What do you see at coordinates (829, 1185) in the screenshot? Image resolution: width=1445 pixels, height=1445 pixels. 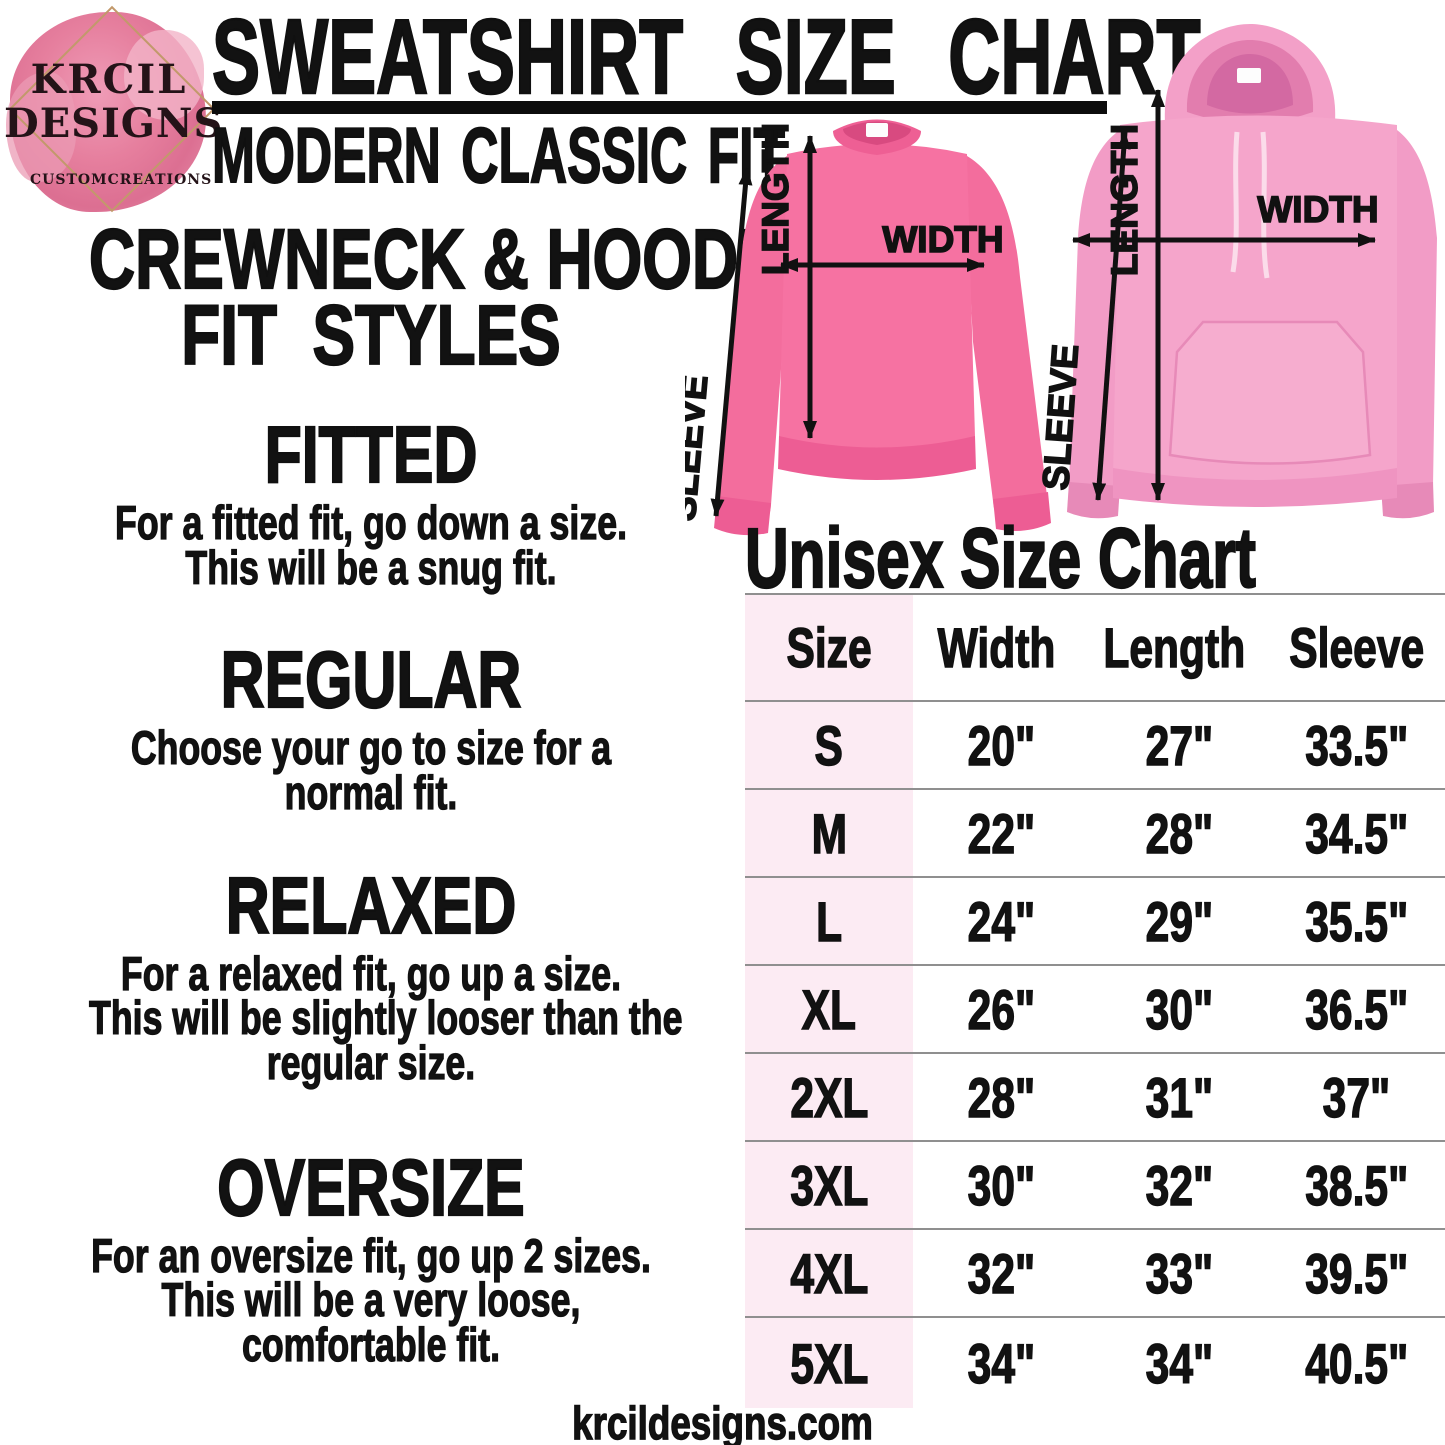 I see `cell-size: 3XL` at bounding box center [829, 1185].